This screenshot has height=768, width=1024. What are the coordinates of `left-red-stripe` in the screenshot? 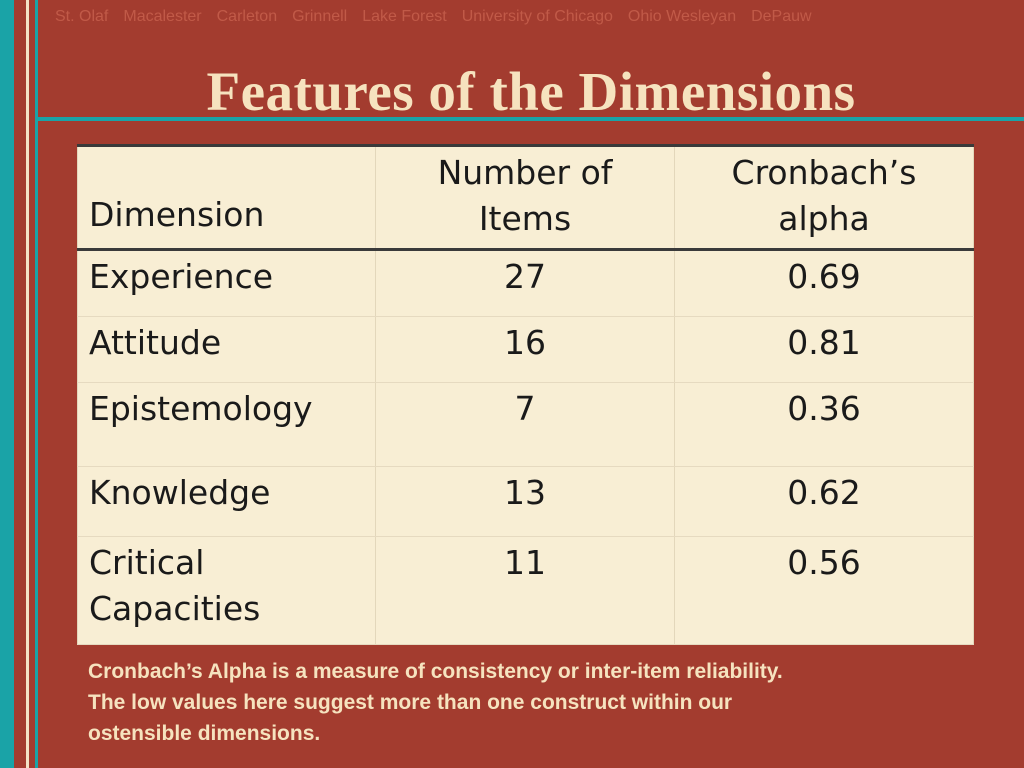 It's located at (20, 384).